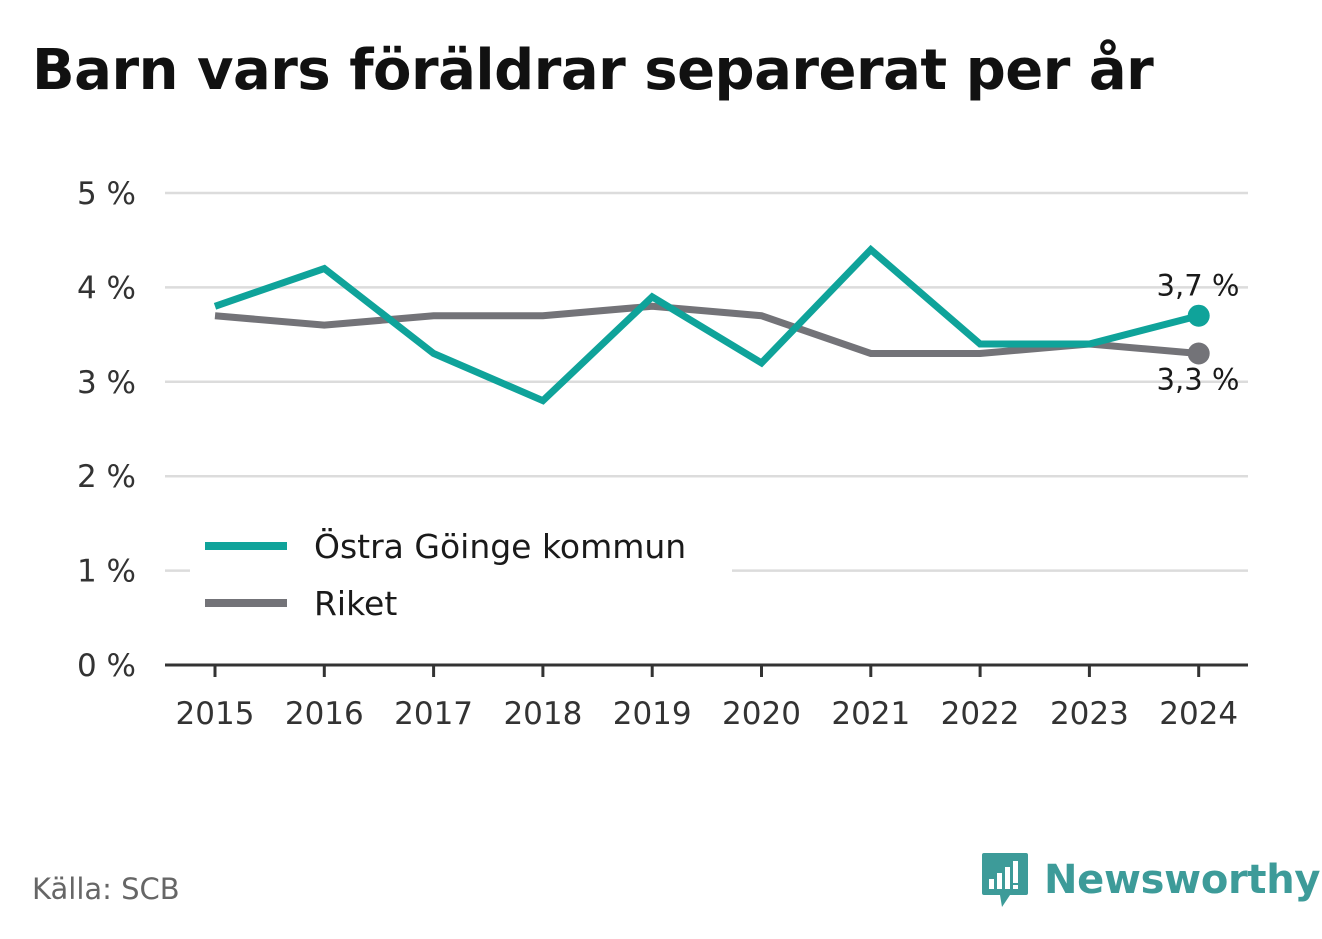 The height and width of the screenshot is (939, 1322). What do you see at coordinates (1089, 714) in the screenshot?
I see `x-tick-label: 2023` at bounding box center [1089, 714].